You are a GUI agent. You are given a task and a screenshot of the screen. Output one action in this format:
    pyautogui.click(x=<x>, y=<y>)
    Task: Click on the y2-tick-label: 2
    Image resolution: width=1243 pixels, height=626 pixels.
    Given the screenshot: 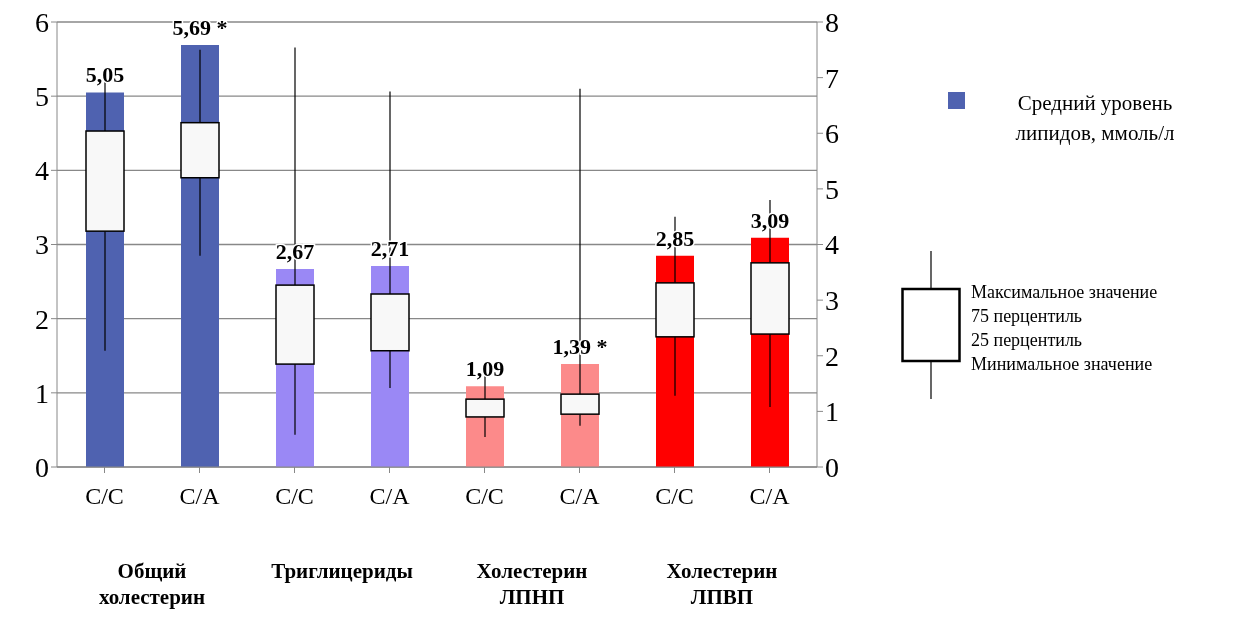 What is the action you would take?
    pyautogui.click(x=832, y=356)
    